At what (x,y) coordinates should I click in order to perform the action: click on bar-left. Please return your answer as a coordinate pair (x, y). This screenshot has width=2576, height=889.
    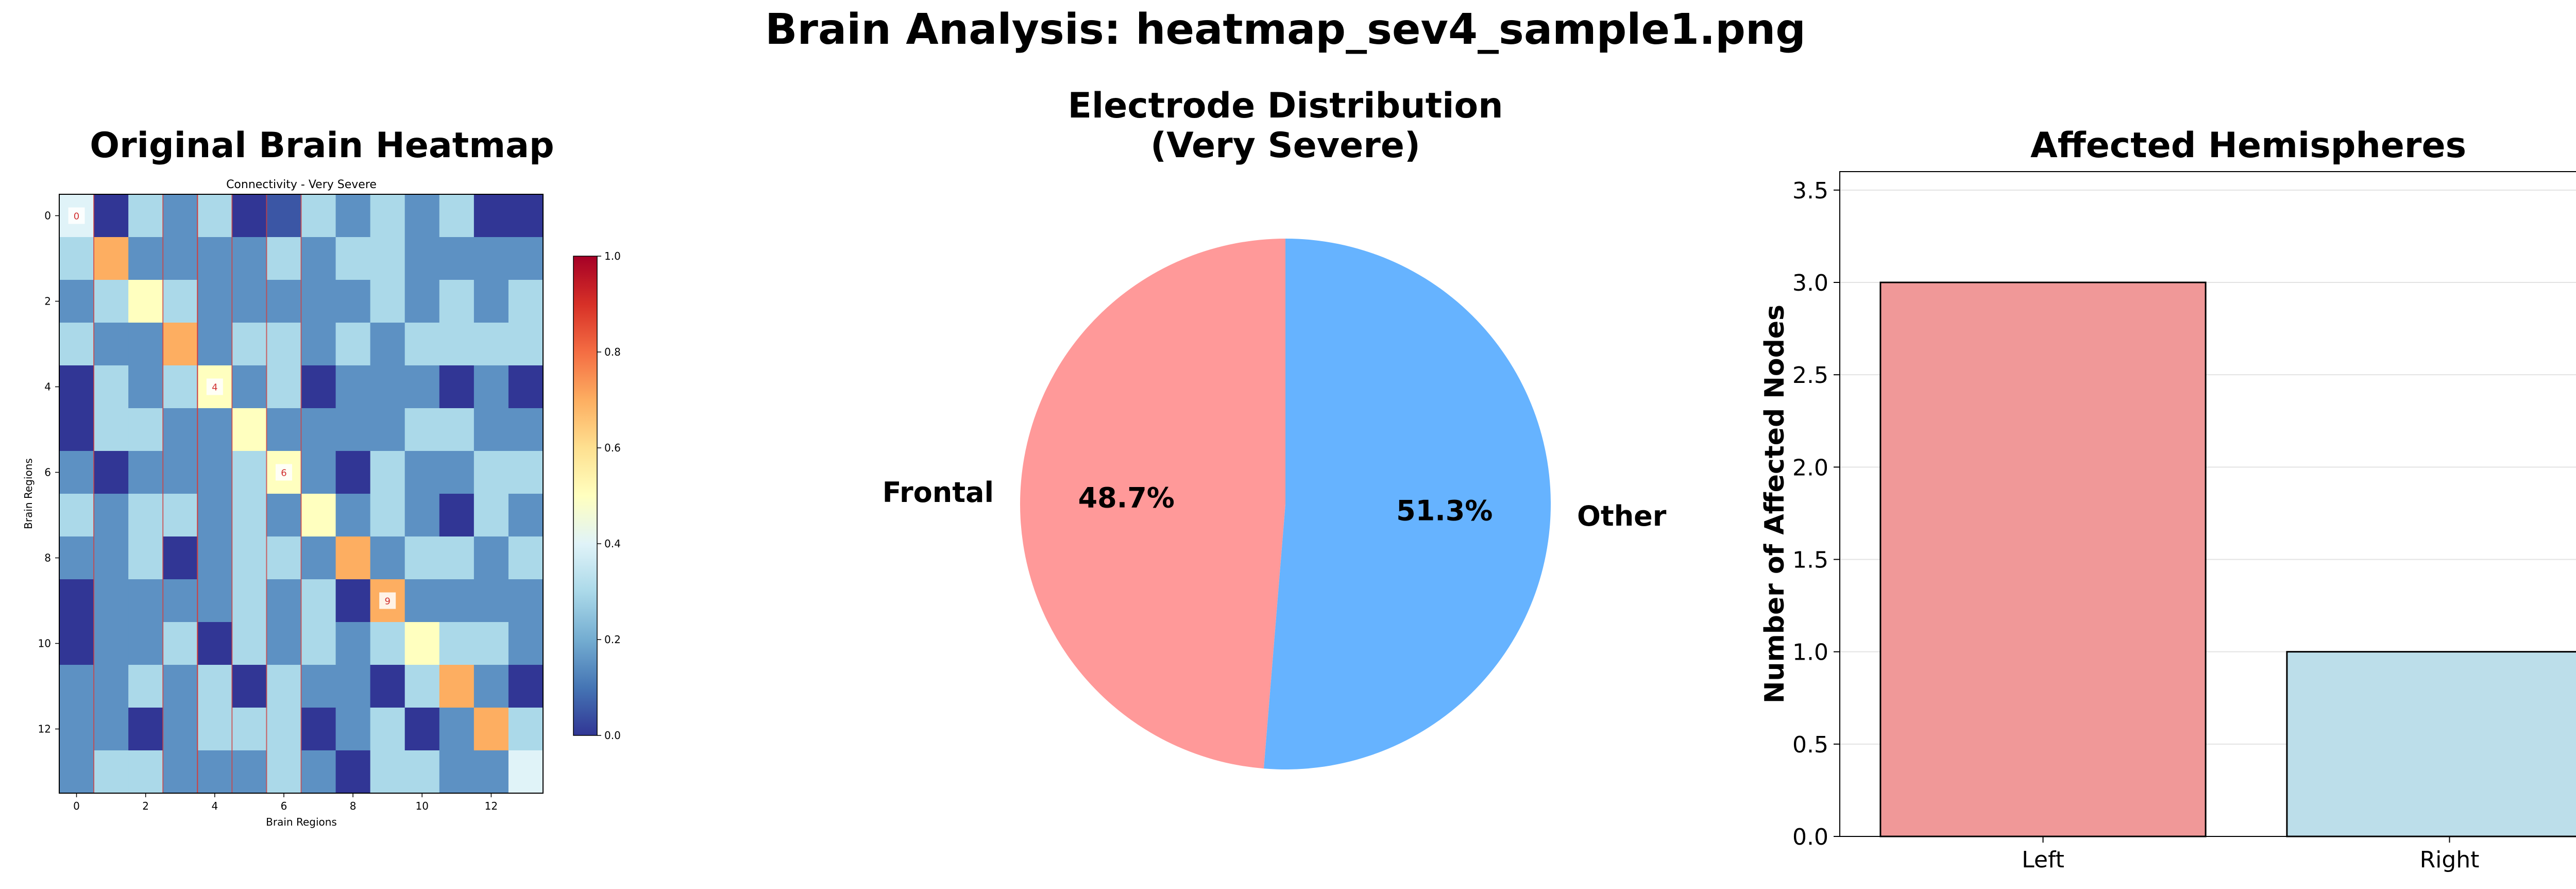
    Looking at the image, I should click on (2043, 559).